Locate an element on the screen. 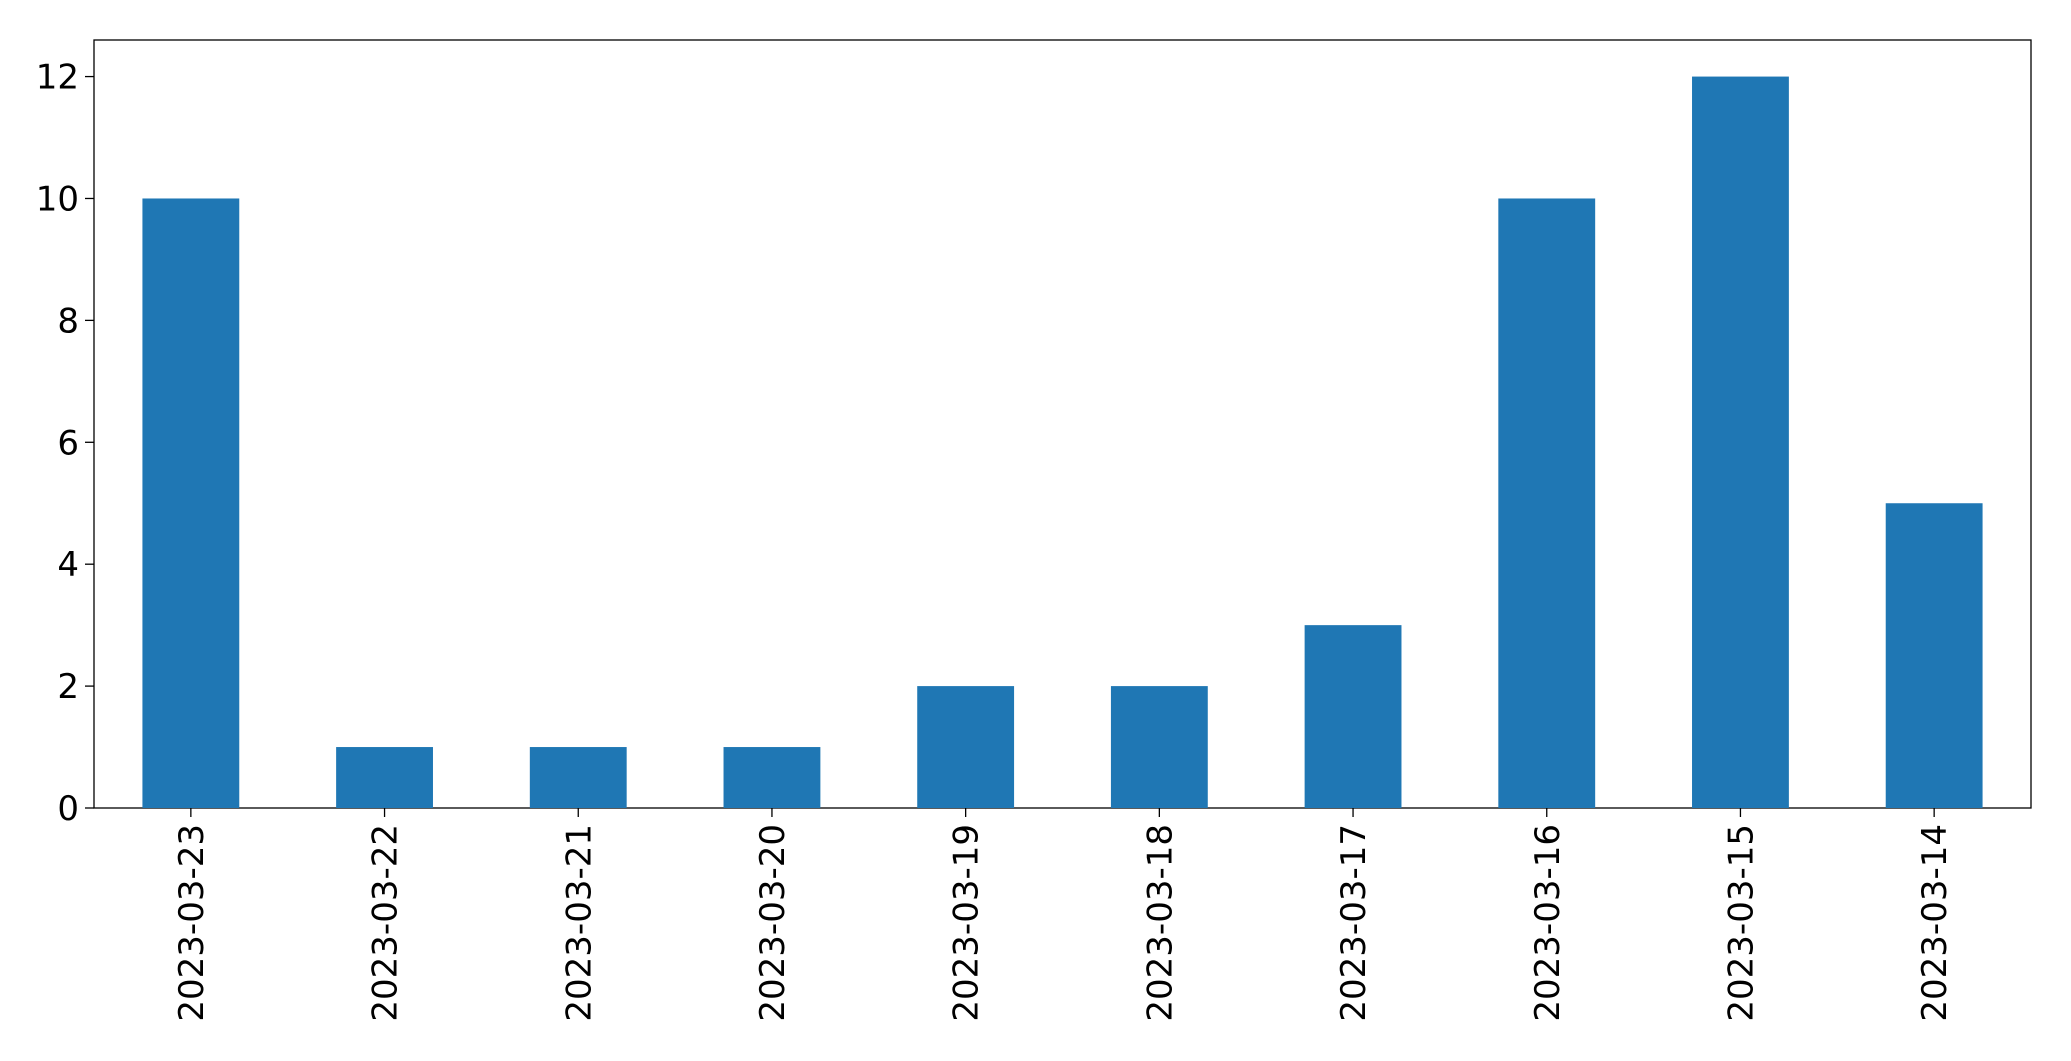  y-tick-label: 2 is located at coordinates (68, 687).